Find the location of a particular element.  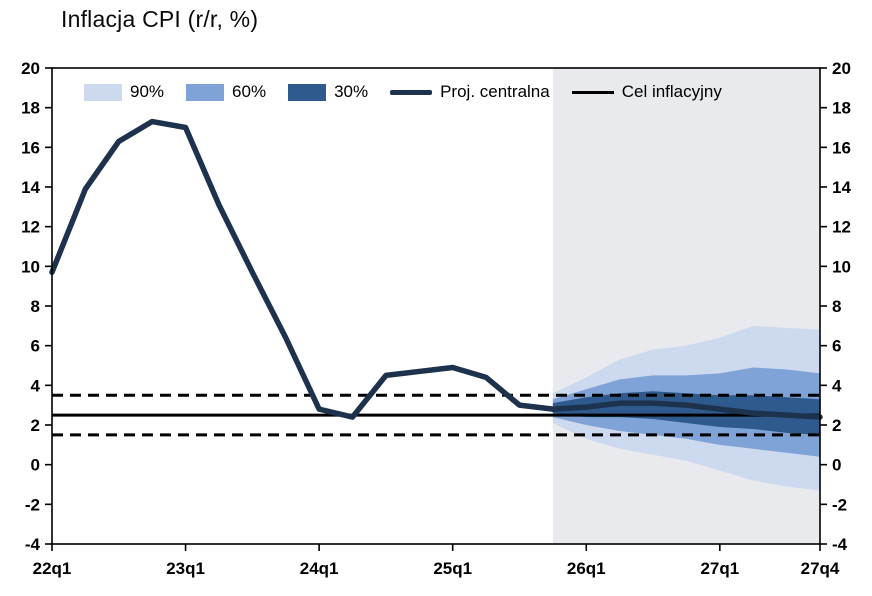

svg-text: 23q1 is located at coordinates (185, 568).